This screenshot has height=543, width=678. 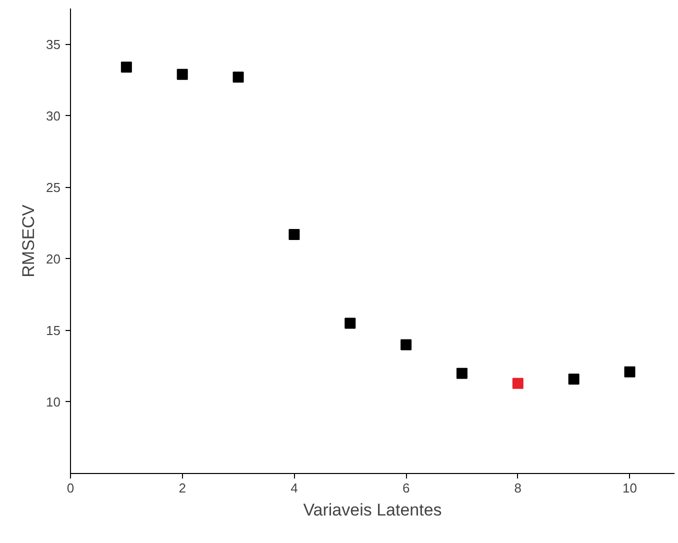 What do you see at coordinates (406, 488) in the screenshot?
I see `x-tick-label: 6` at bounding box center [406, 488].